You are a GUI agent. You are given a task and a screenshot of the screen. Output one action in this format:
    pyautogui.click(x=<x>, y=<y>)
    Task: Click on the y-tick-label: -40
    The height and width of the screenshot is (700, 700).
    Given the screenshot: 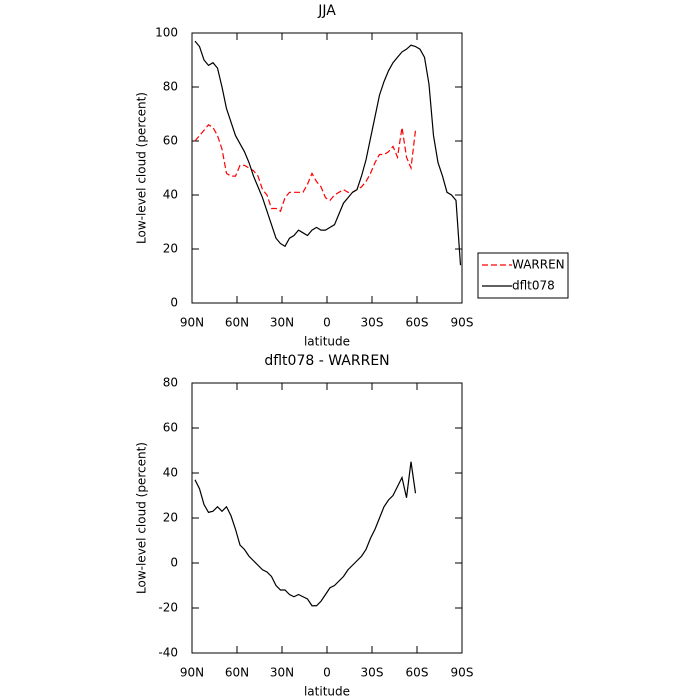 What is the action you would take?
    pyautogui.click(x=168, y=653)
    